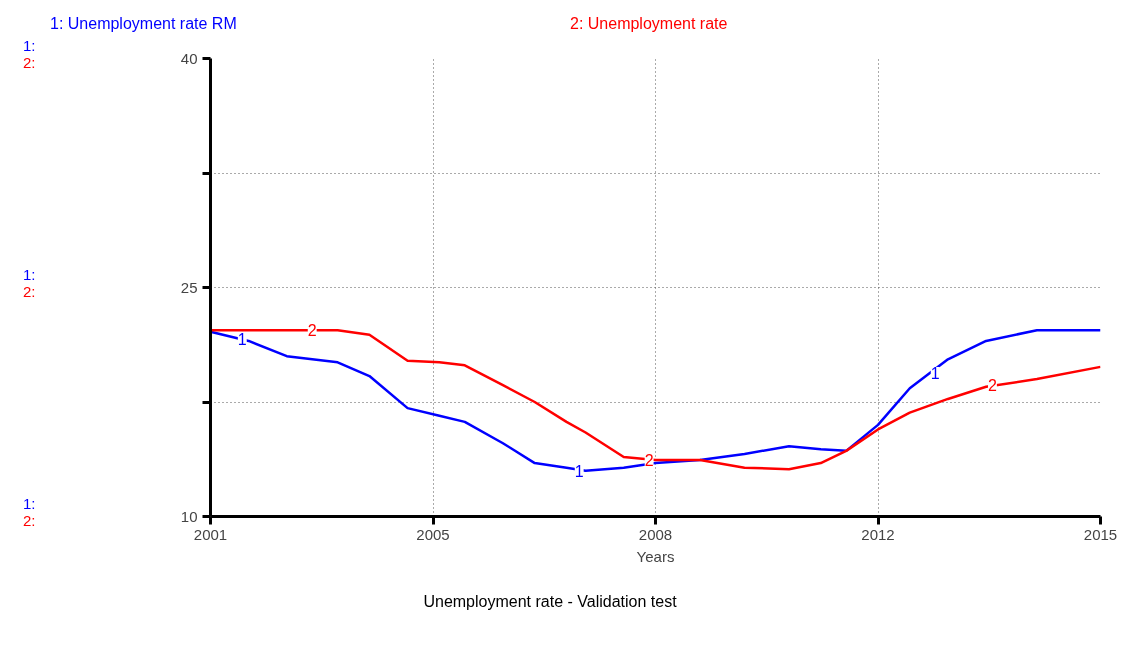 The width and height of the screenshot is (1128, 646). Describe the element at coordinates (189, 516) in the screenshot. I see `y-tick-label: 10` at that location.